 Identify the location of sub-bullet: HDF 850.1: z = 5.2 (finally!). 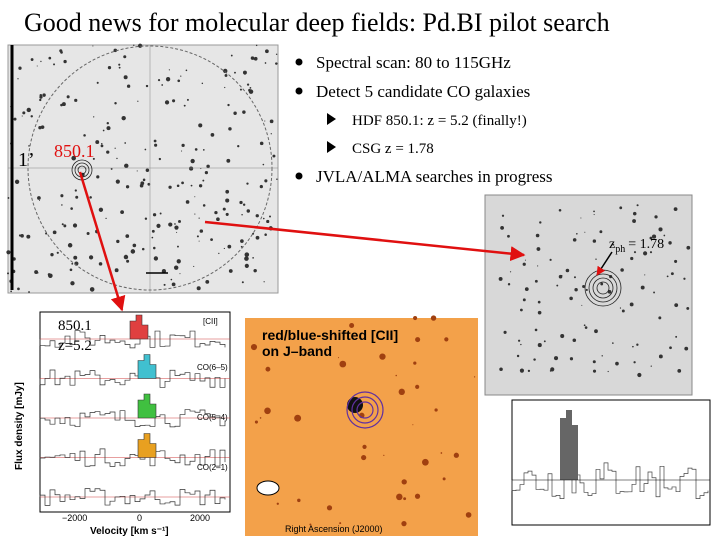
(439, 121).